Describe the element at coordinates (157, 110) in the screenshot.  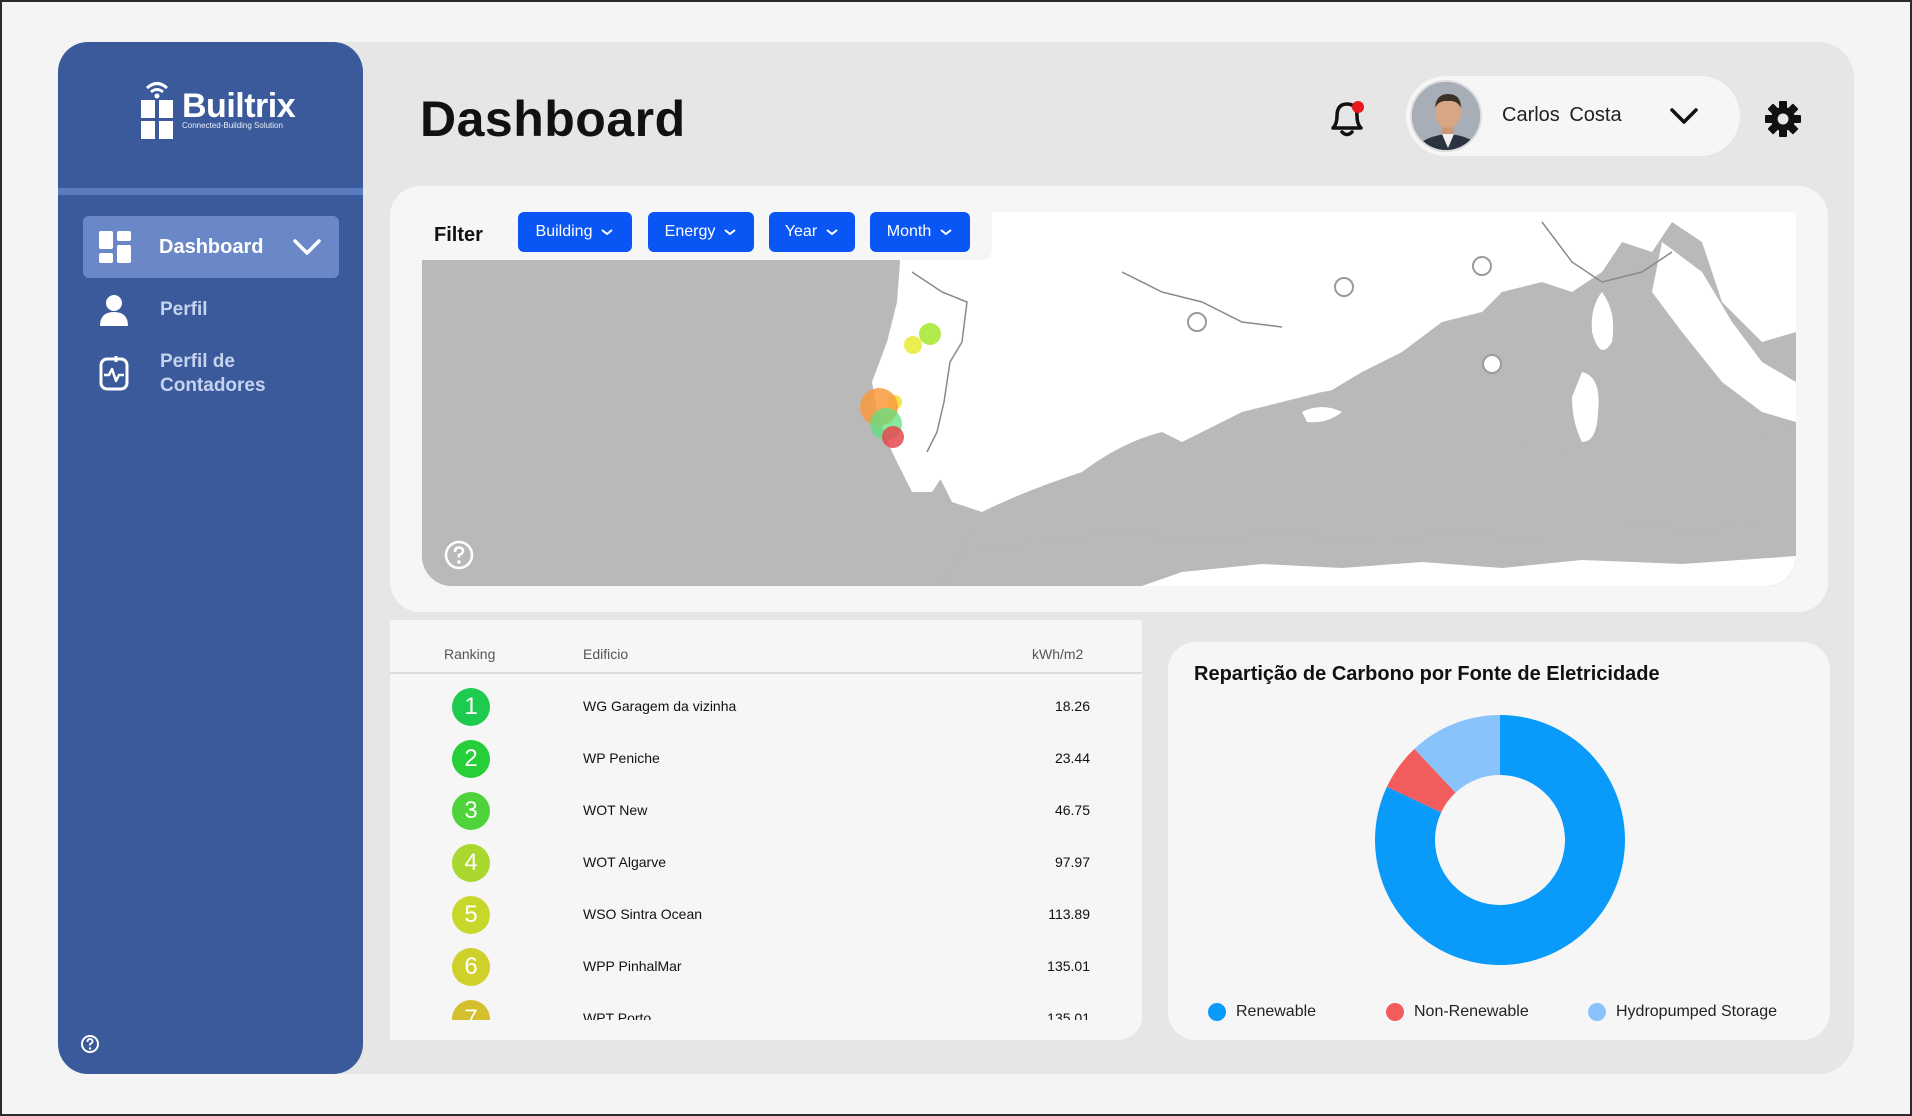
I see `builtrix-logo-icon` at that location.